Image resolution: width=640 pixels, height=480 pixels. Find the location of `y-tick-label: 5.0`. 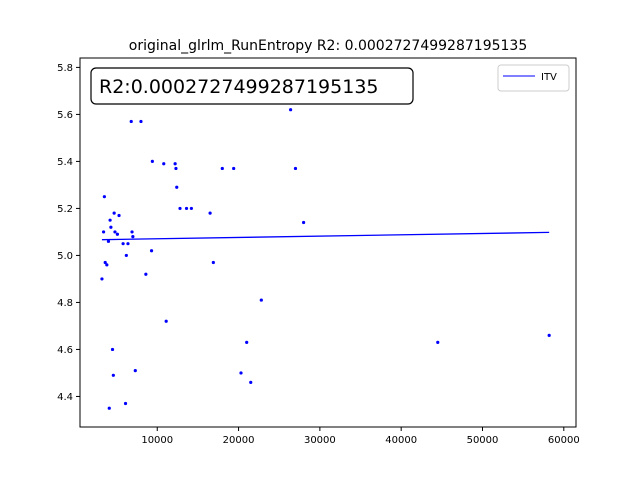

y-tick-label: 5.0 is located at coordinates (65, 256).